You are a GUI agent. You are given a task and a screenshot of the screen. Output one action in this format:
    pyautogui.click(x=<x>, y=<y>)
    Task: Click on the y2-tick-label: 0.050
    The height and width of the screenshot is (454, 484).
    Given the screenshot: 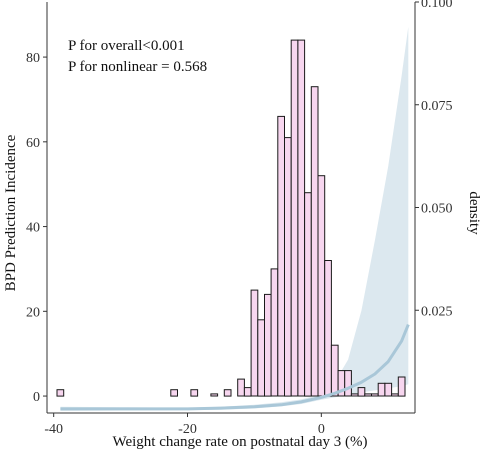 What is the action you would take?
    pyautogui.click(x=437, y=209)
    